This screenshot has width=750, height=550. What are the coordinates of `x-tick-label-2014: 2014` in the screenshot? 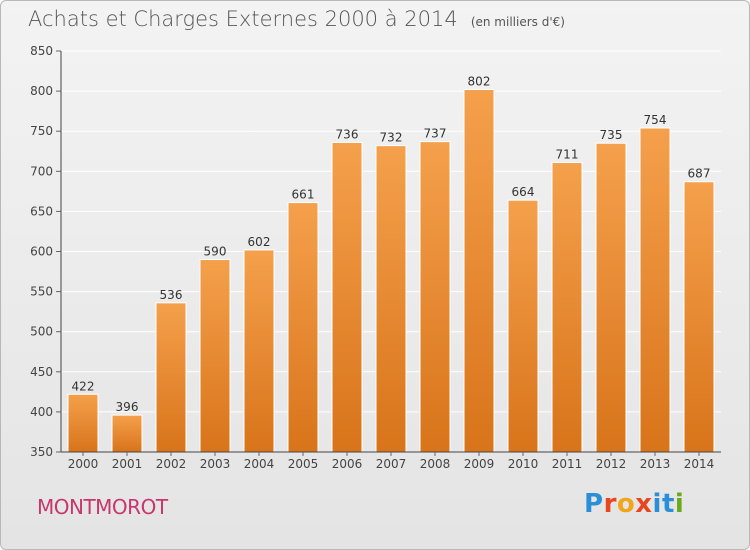 It's located at (699, 464).